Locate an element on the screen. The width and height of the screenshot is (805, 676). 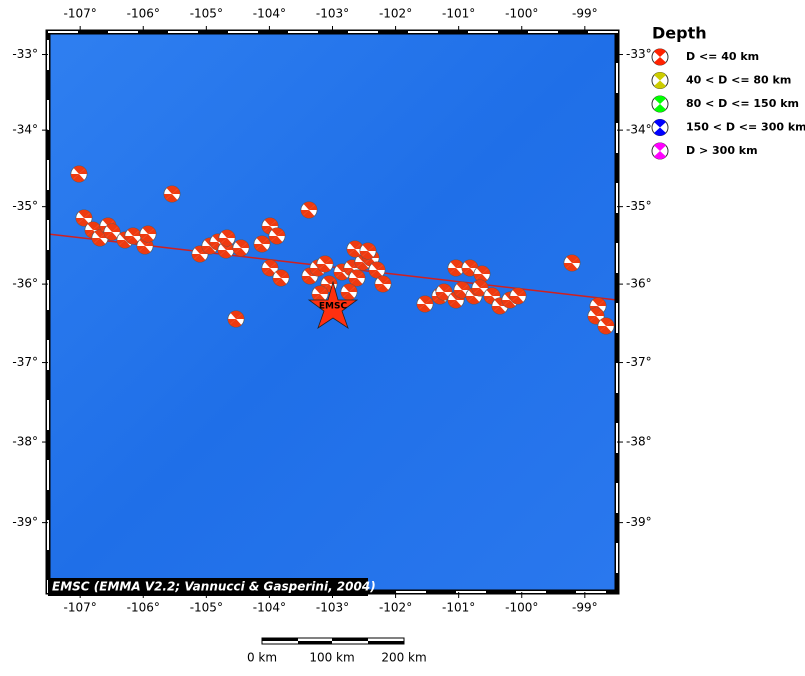
lon-label-top: -100° is located at coordinates (521, 14).